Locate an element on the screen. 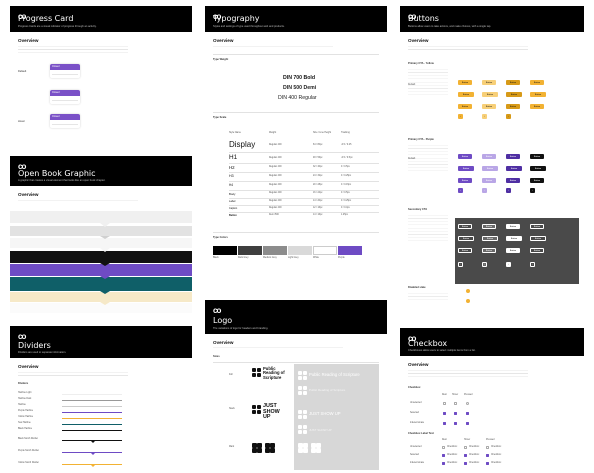 The image size is (594, 473). book-band-cream is located at coordinates (101, 297).